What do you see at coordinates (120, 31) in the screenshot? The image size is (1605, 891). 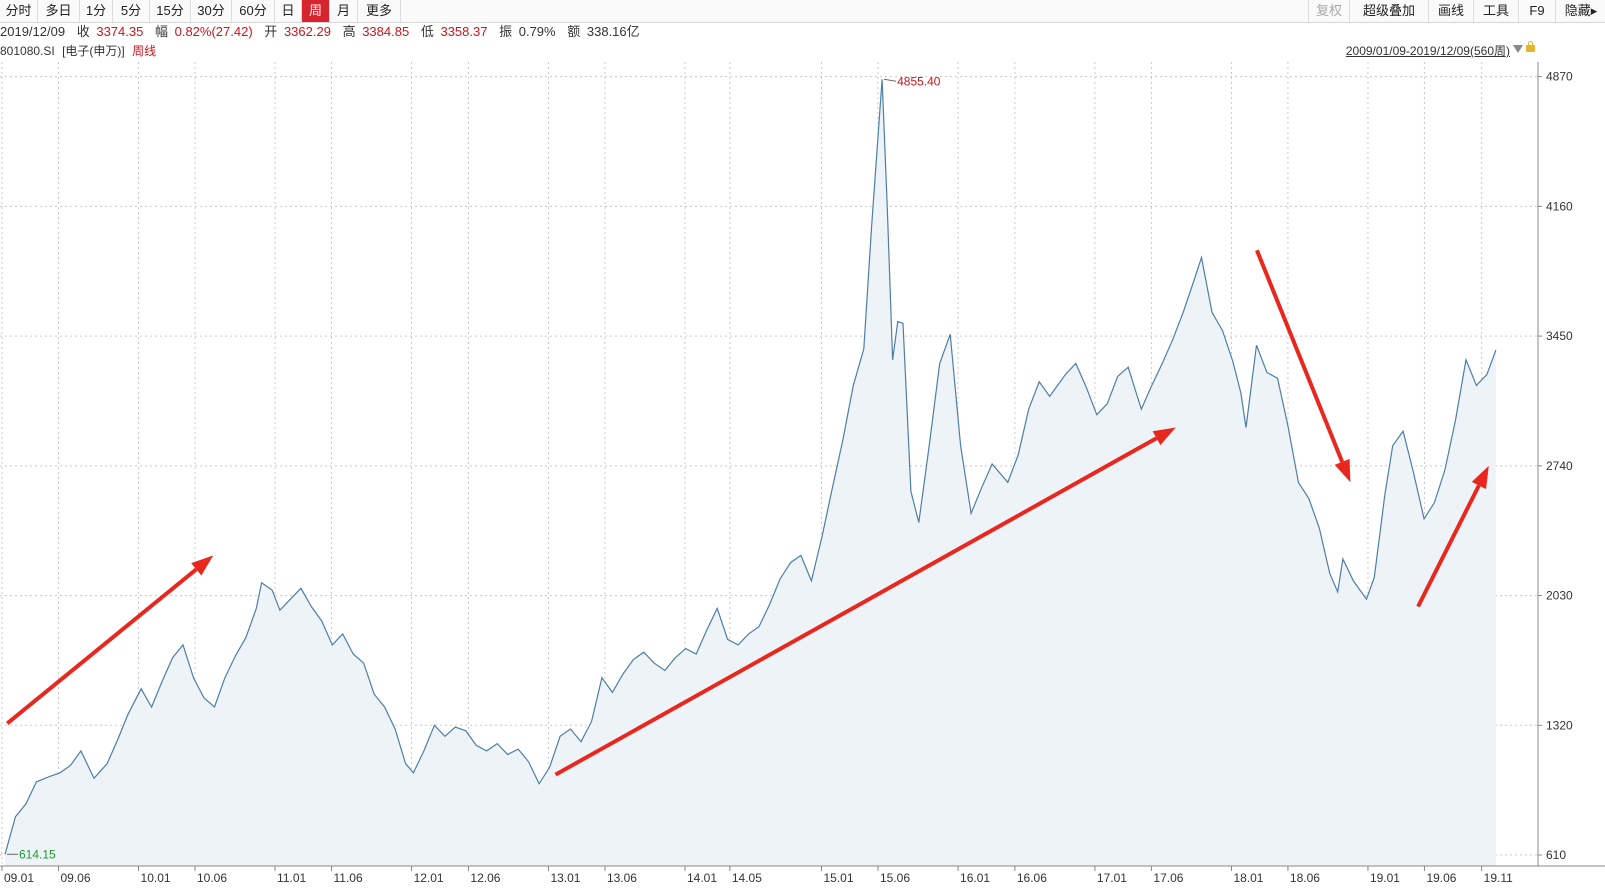 I see `close-value: 3374.35` at bounding box center [120, 31].